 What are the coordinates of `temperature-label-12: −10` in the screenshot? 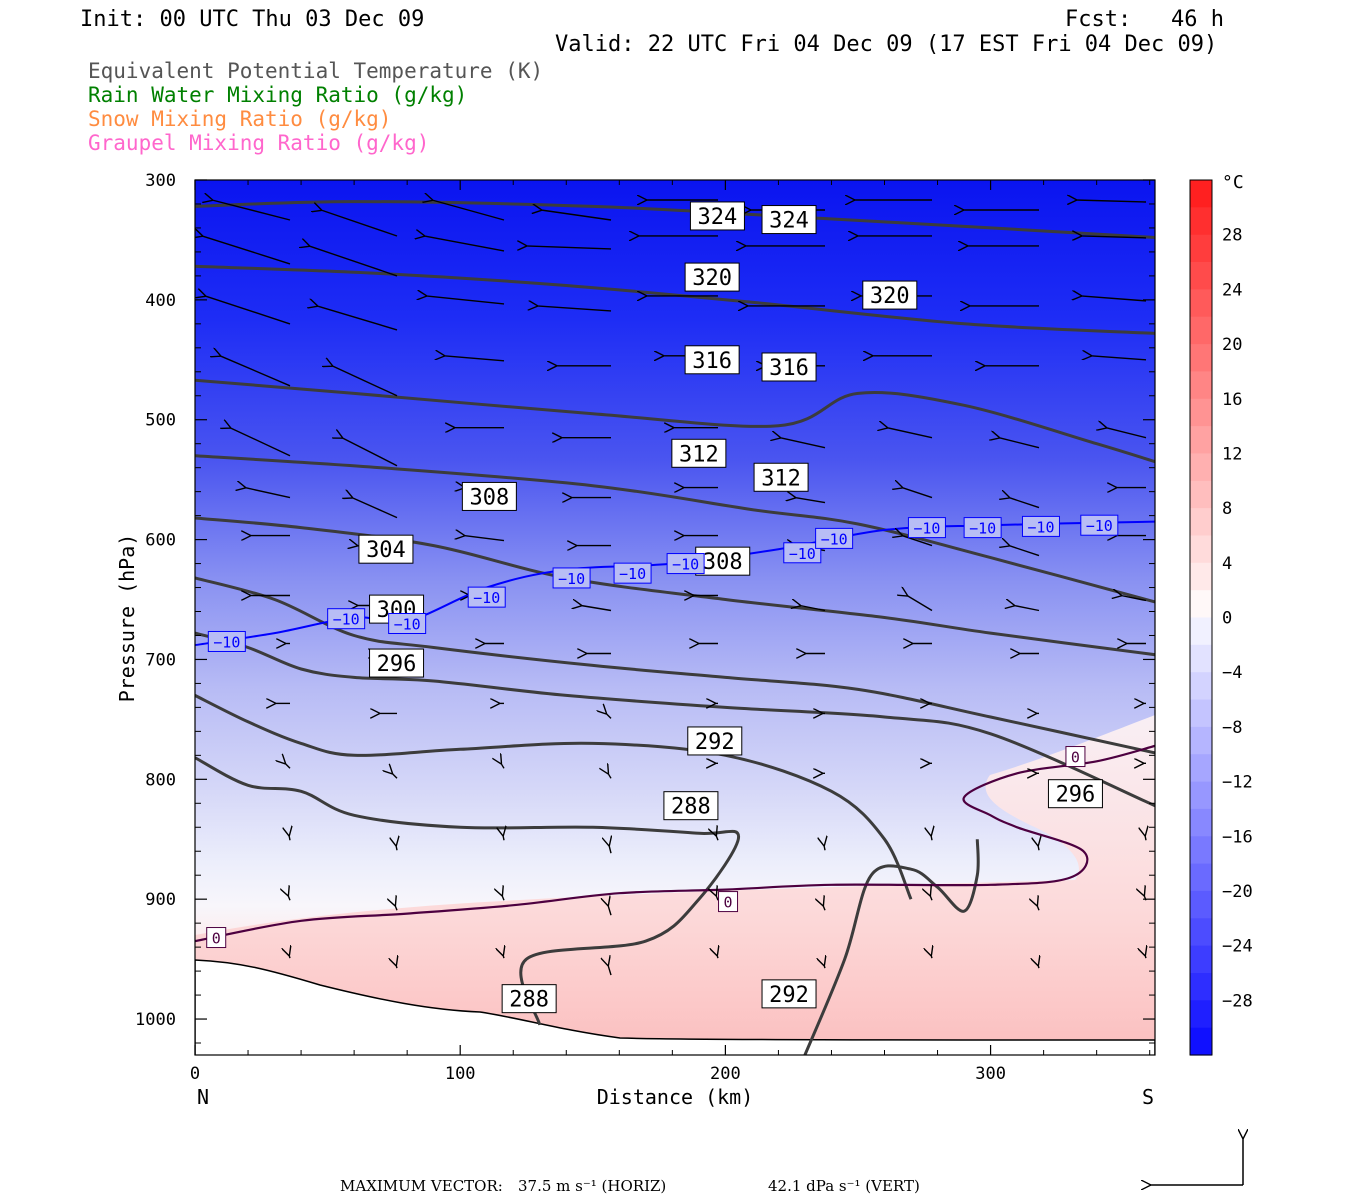 It's located at (1099, 525).